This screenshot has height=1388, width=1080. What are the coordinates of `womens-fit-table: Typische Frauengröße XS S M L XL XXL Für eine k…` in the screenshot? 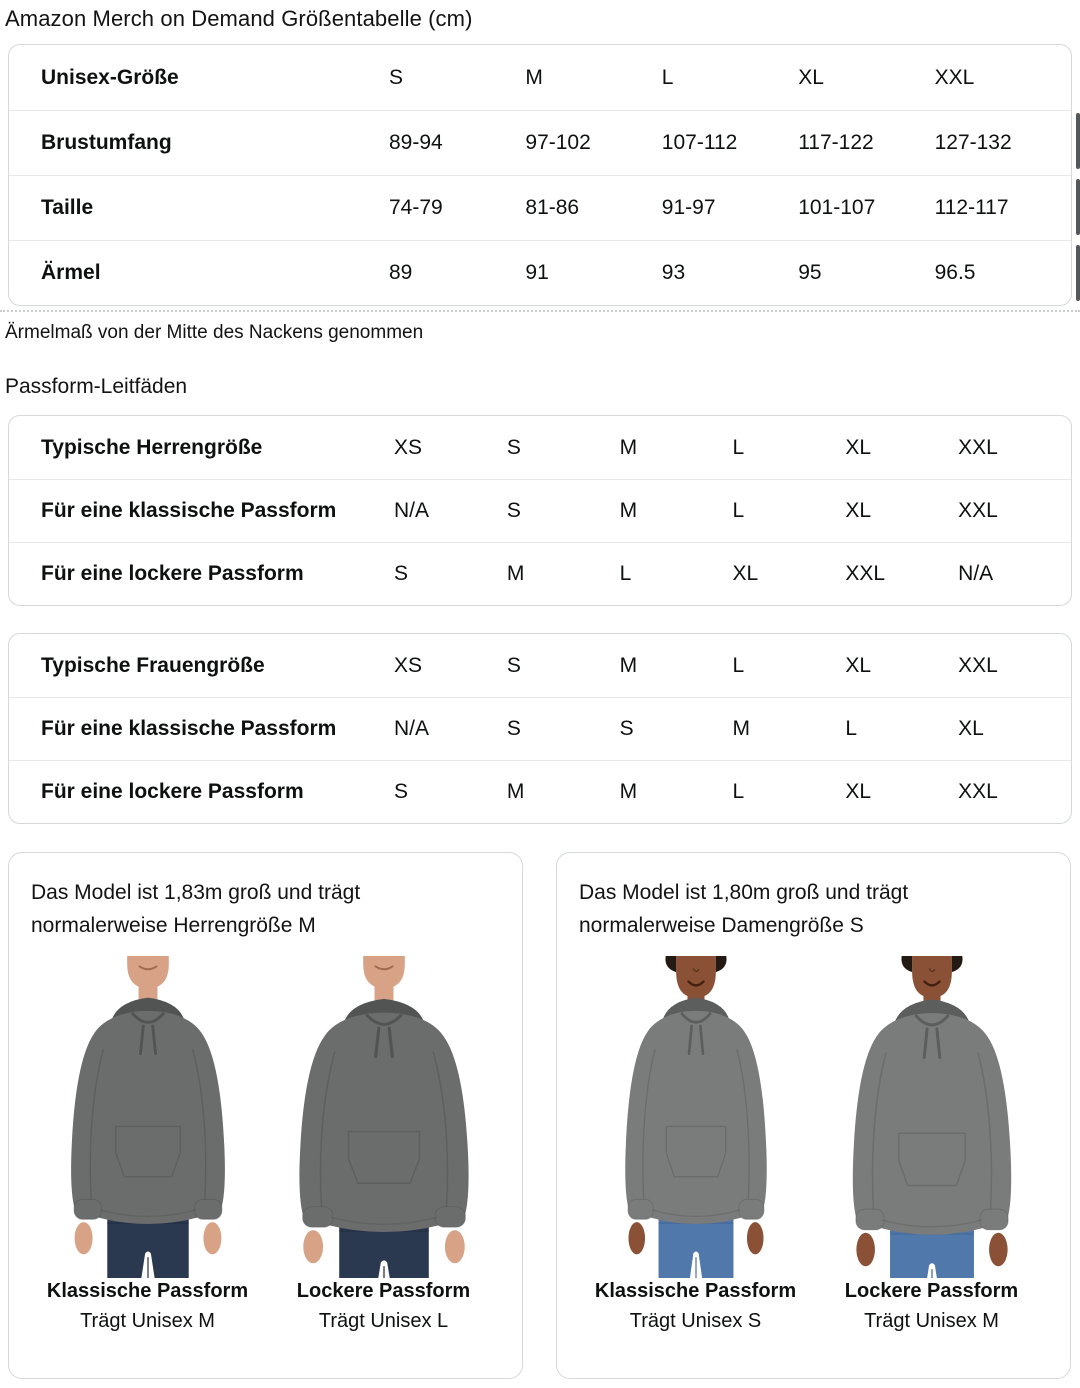 It's located at (540, 728).